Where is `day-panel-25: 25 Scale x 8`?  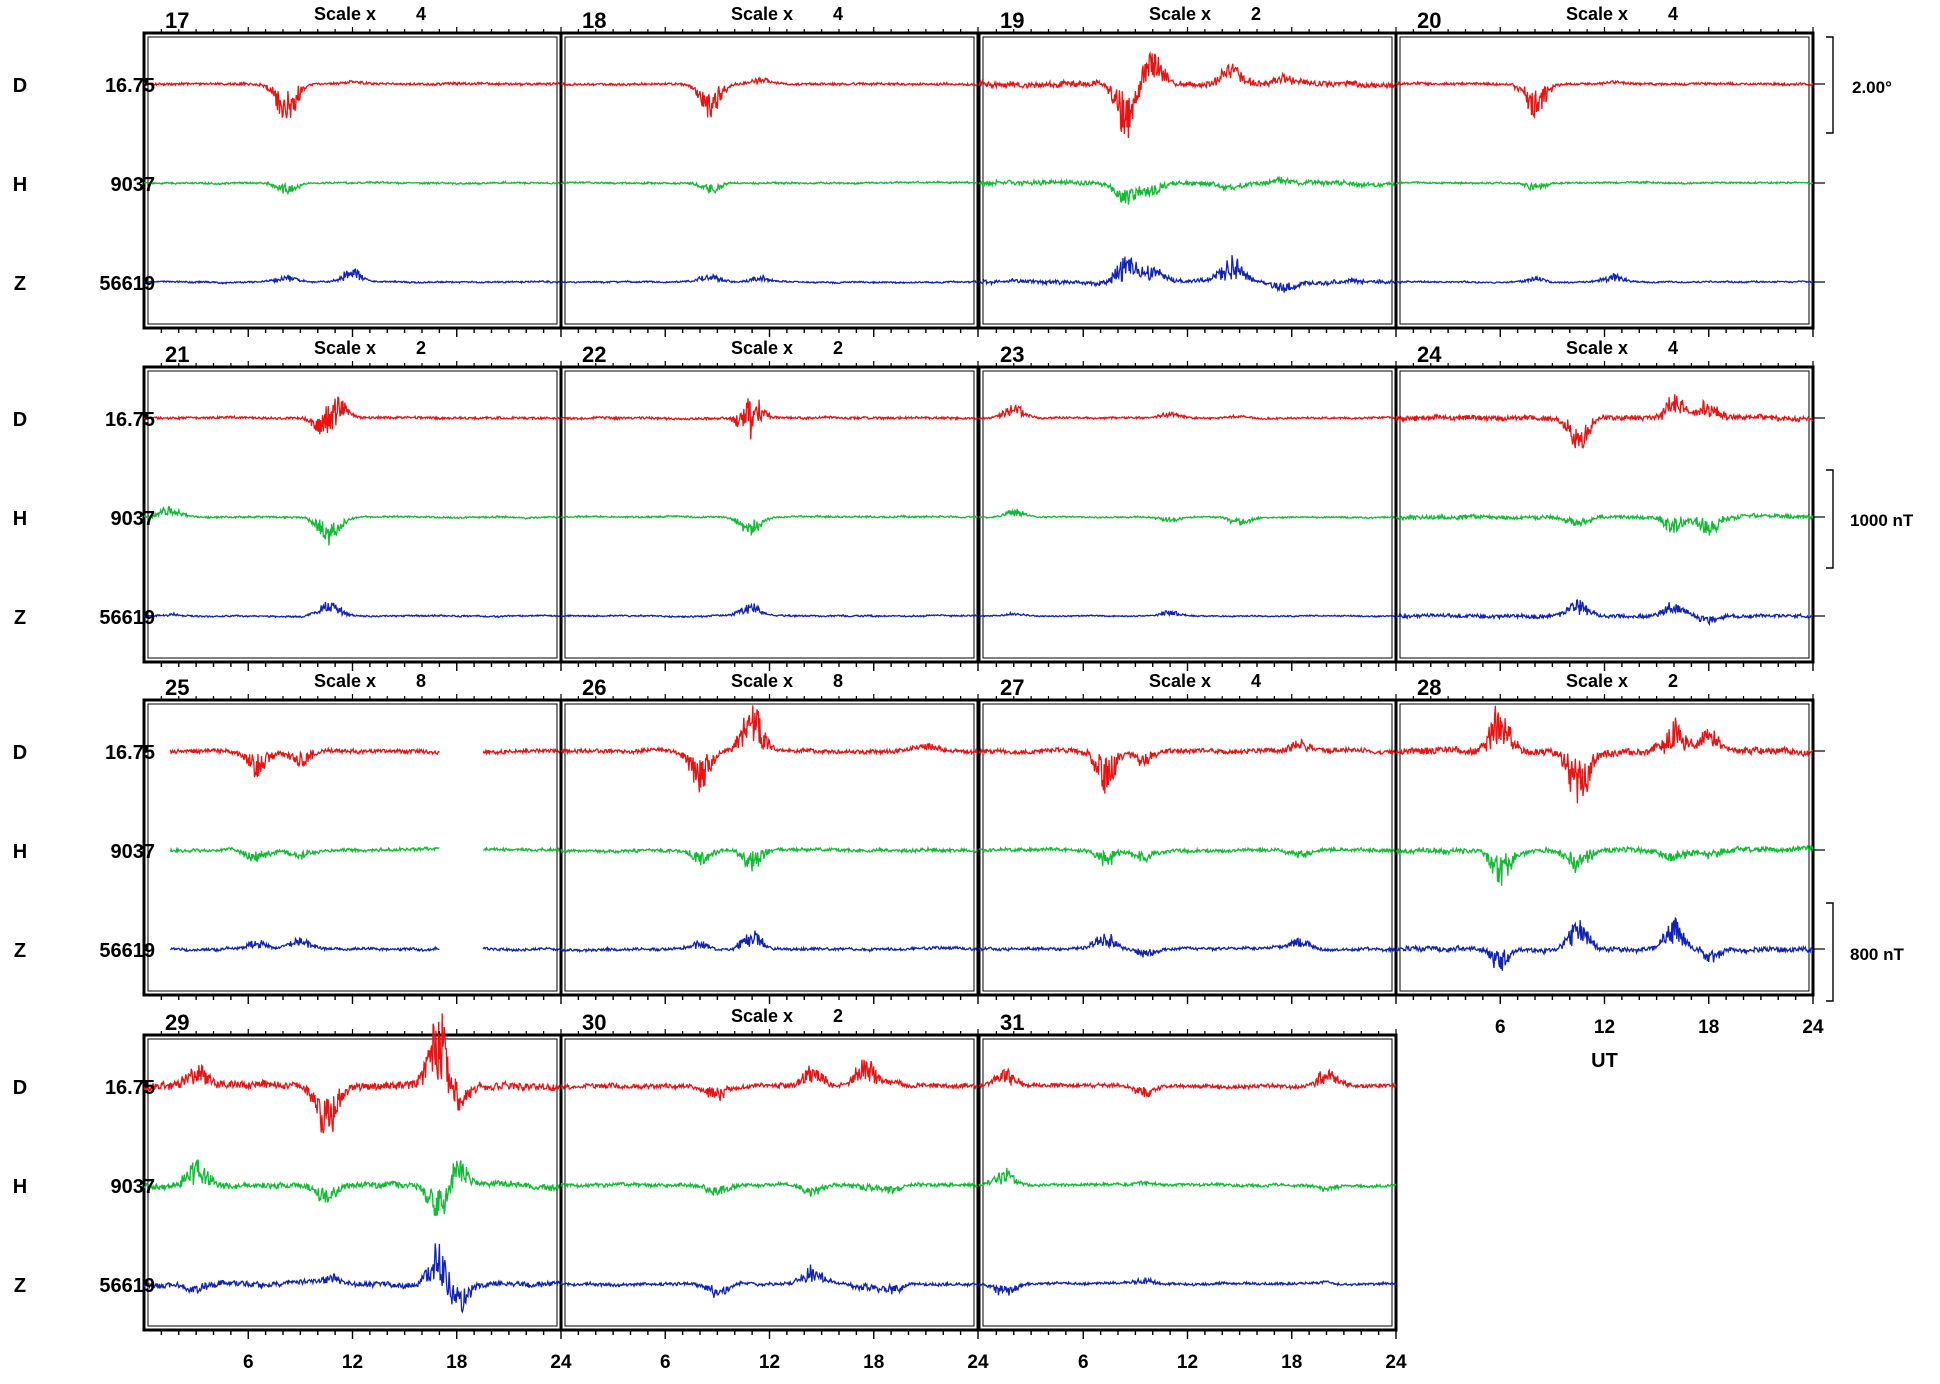 day-panel-25: 25 Scale x 8 is located at coordinates (352, 837).